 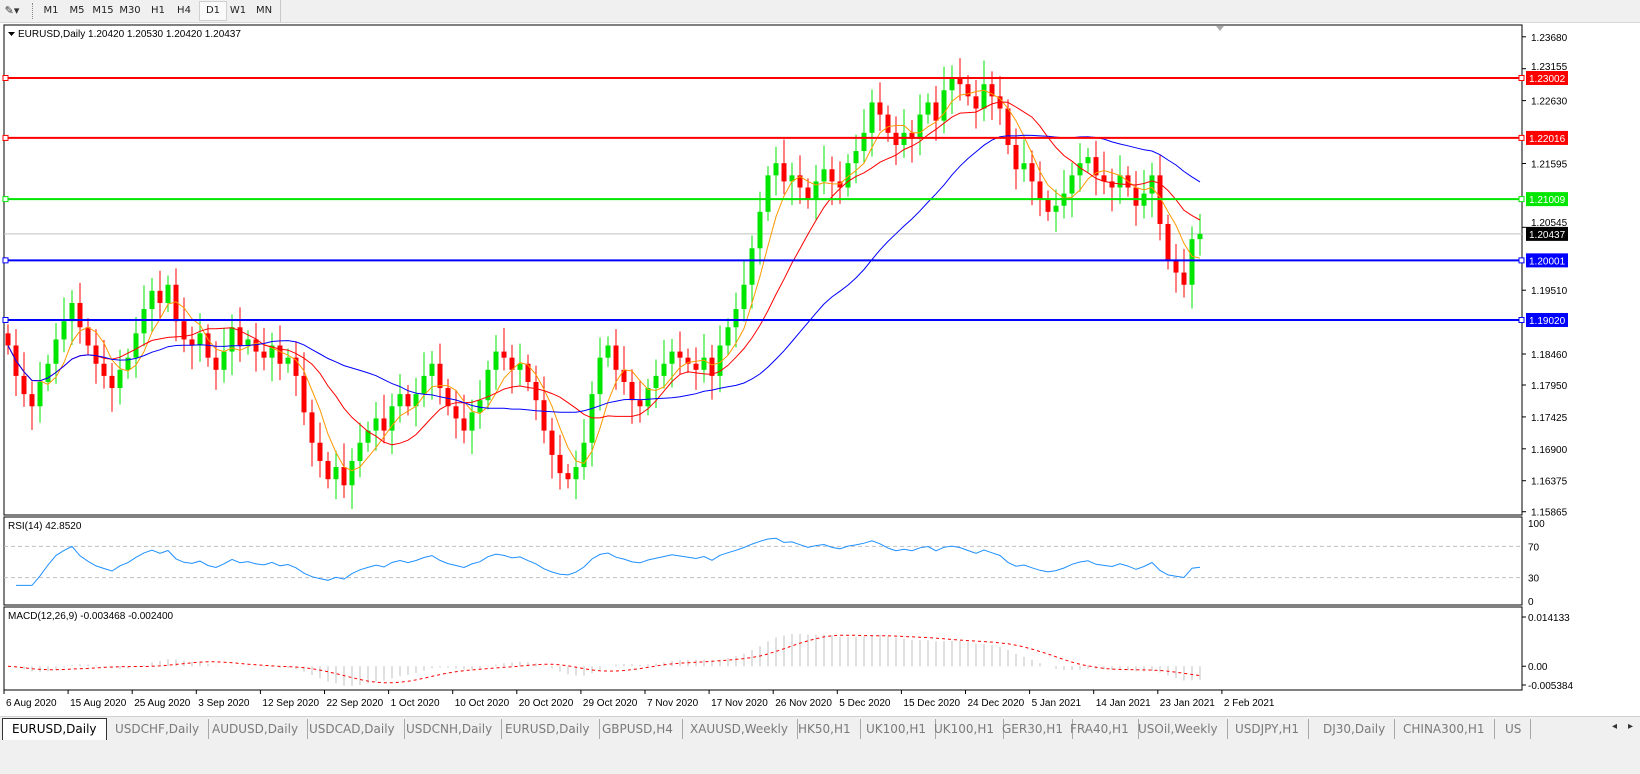 What do you see at coordinates (546, 703) in the screenshot?
I see `date-tick-label: 20 Oct 2020` at bounding box center [546, 703].